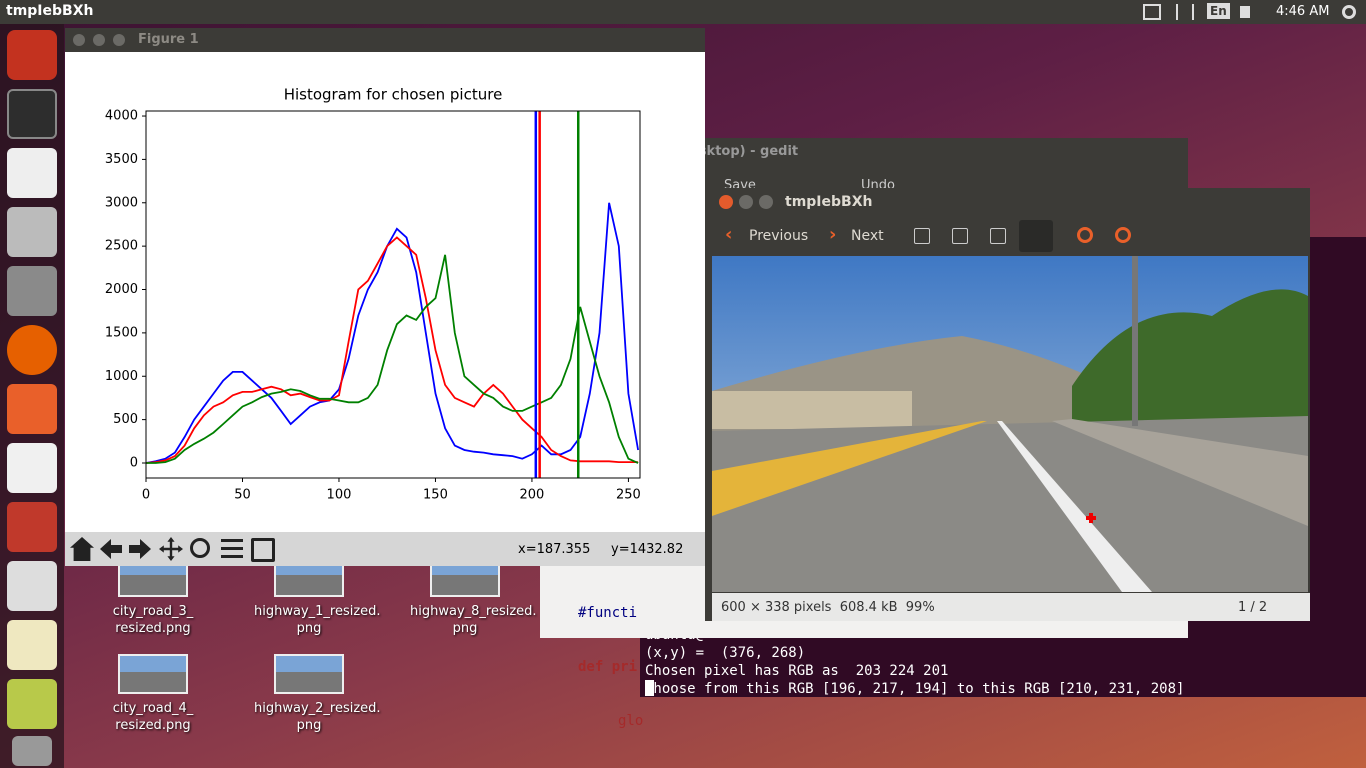 This screenshot has height=768, width=1366. Describe the element at coordinates (121, 332) in the screenshot. I see `y-tick-label: 1500` at that location.